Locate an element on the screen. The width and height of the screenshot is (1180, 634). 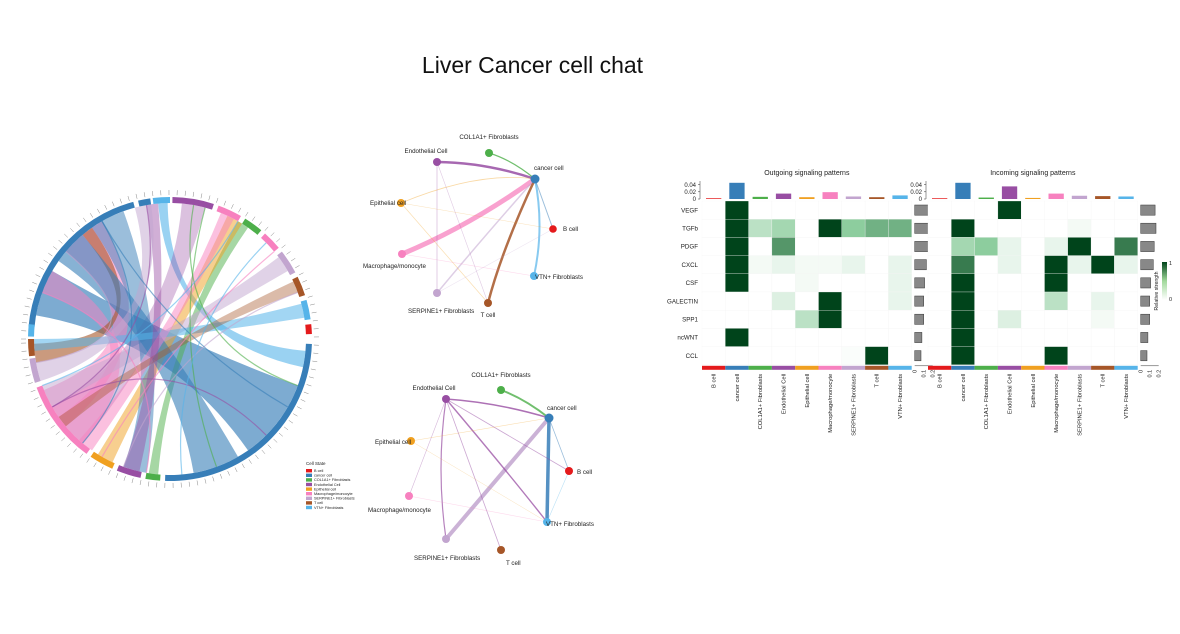
chord-legend-swatch is located at coordinates (309, 498).